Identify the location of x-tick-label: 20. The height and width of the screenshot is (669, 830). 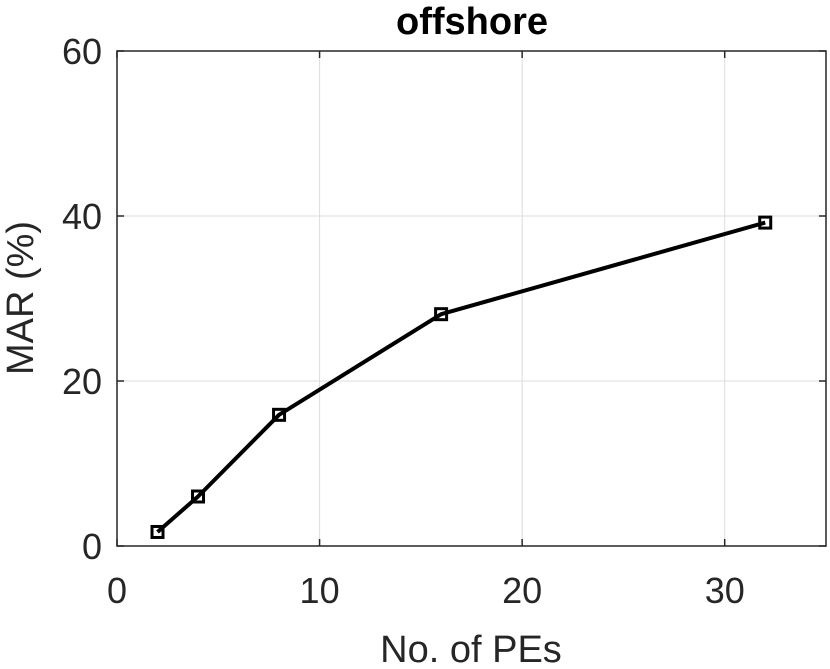
(522, 590).